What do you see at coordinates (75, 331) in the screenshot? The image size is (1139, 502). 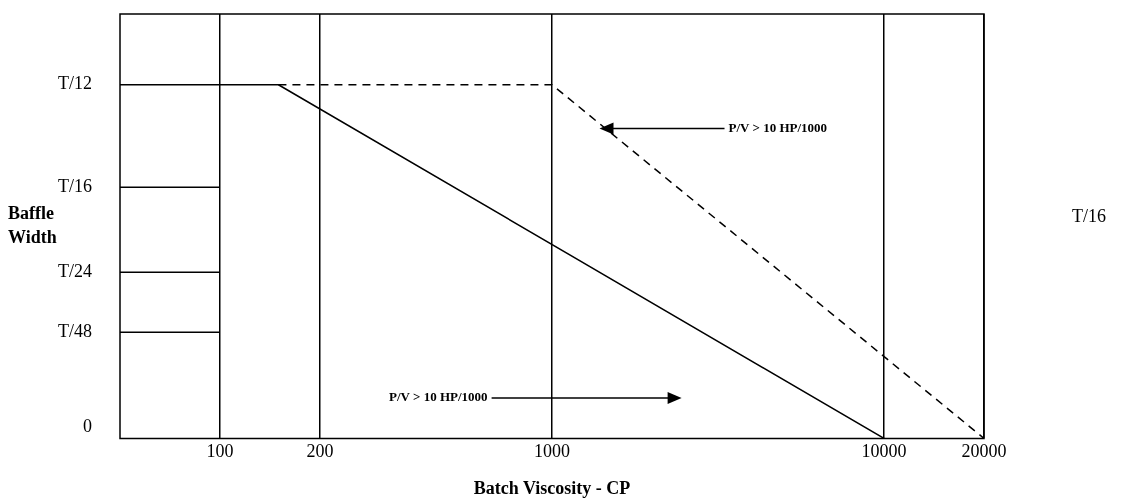 I see `text: T/48` at bounding box center [75, 331].